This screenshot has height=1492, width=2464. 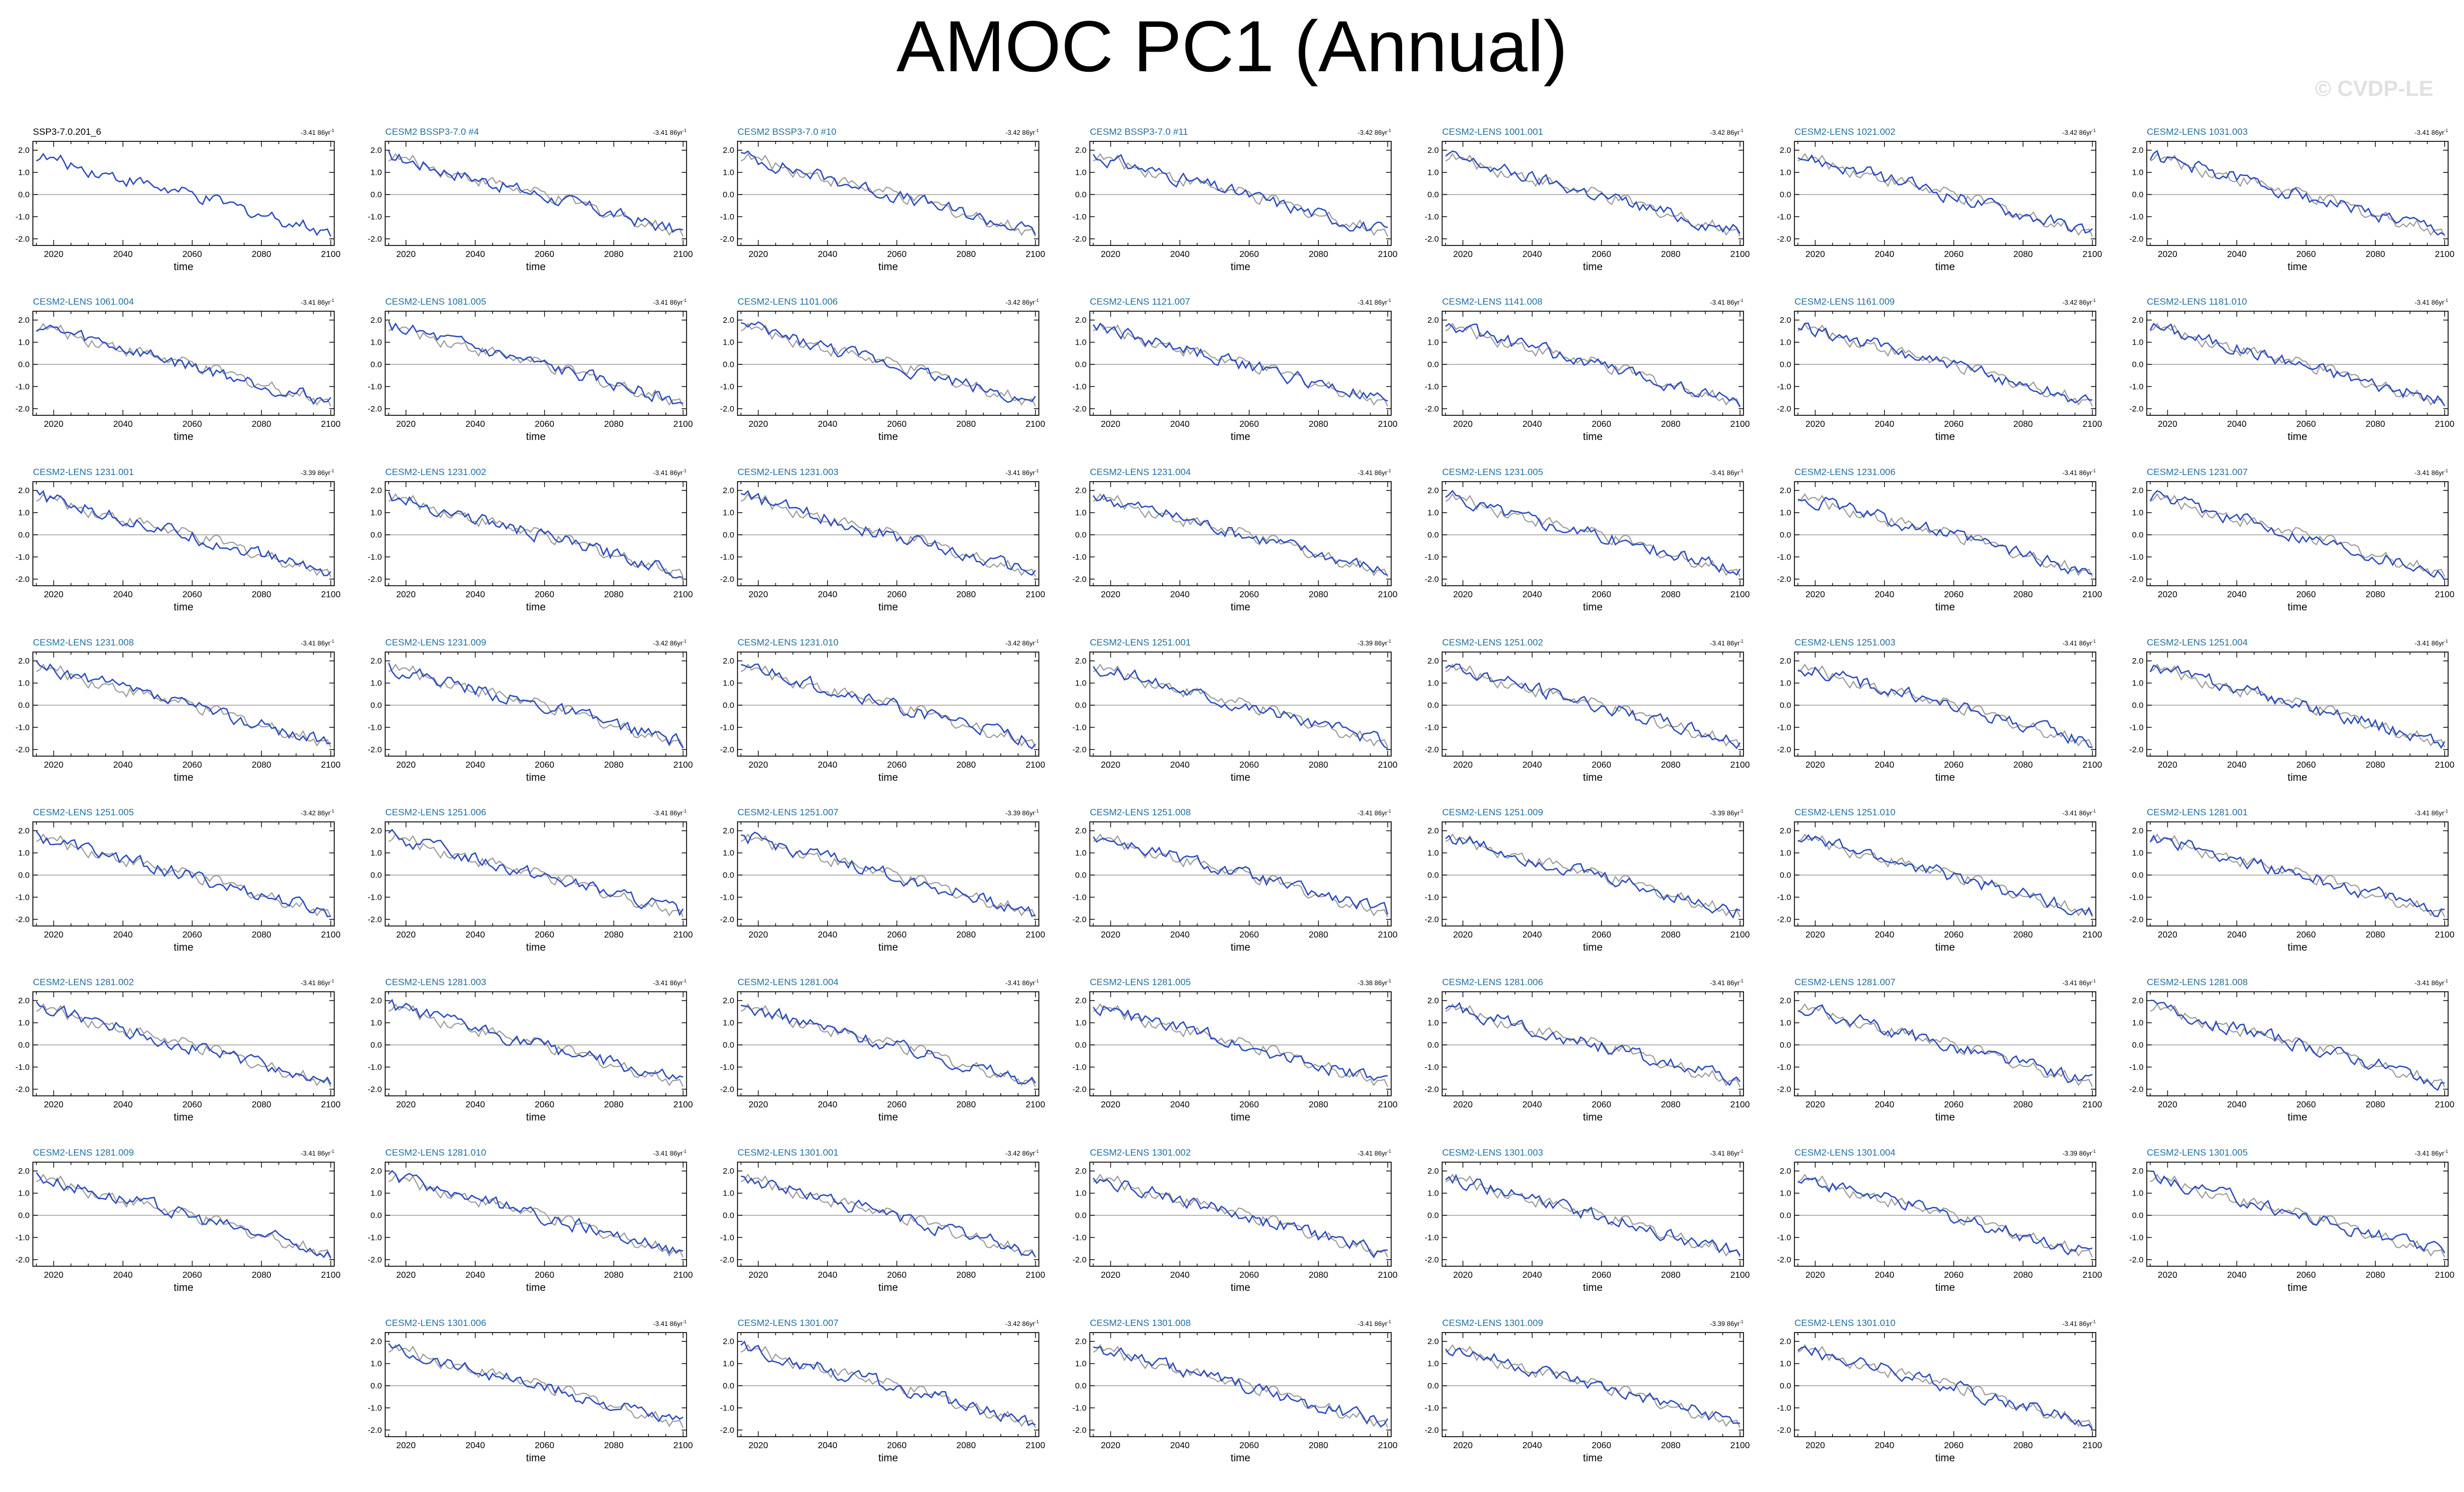 What do you see at coordinates (1844, 1323) in the screenshot?
I see `panel-label: CESM2-LENS 1301.010` at bounding box center [1844, 1323].